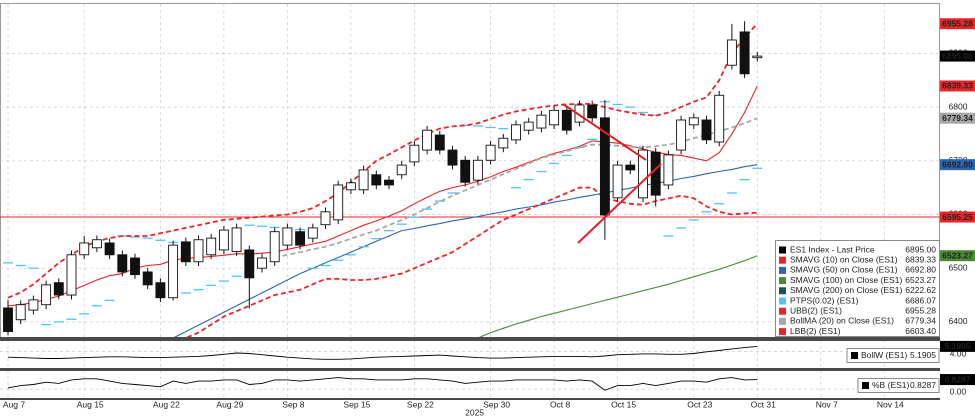  I want to click on price-box-label: 6523.27, so click(957, 255).